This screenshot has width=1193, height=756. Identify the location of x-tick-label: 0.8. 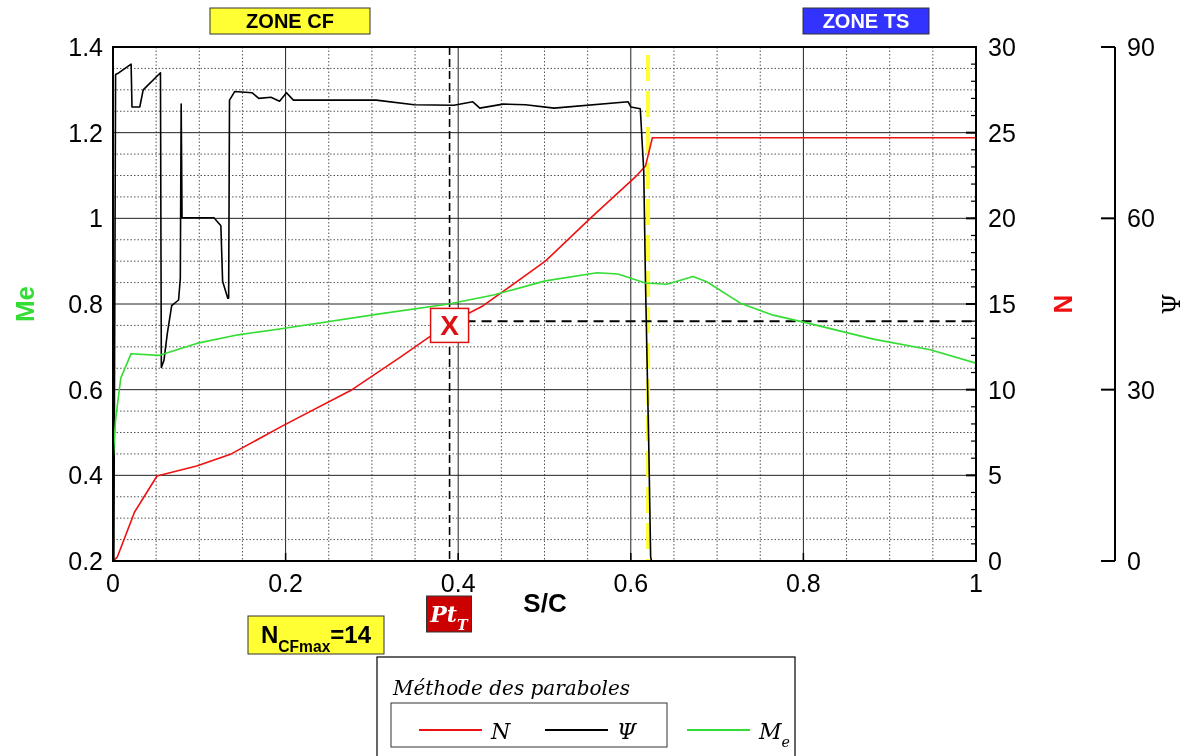
(803, 583).